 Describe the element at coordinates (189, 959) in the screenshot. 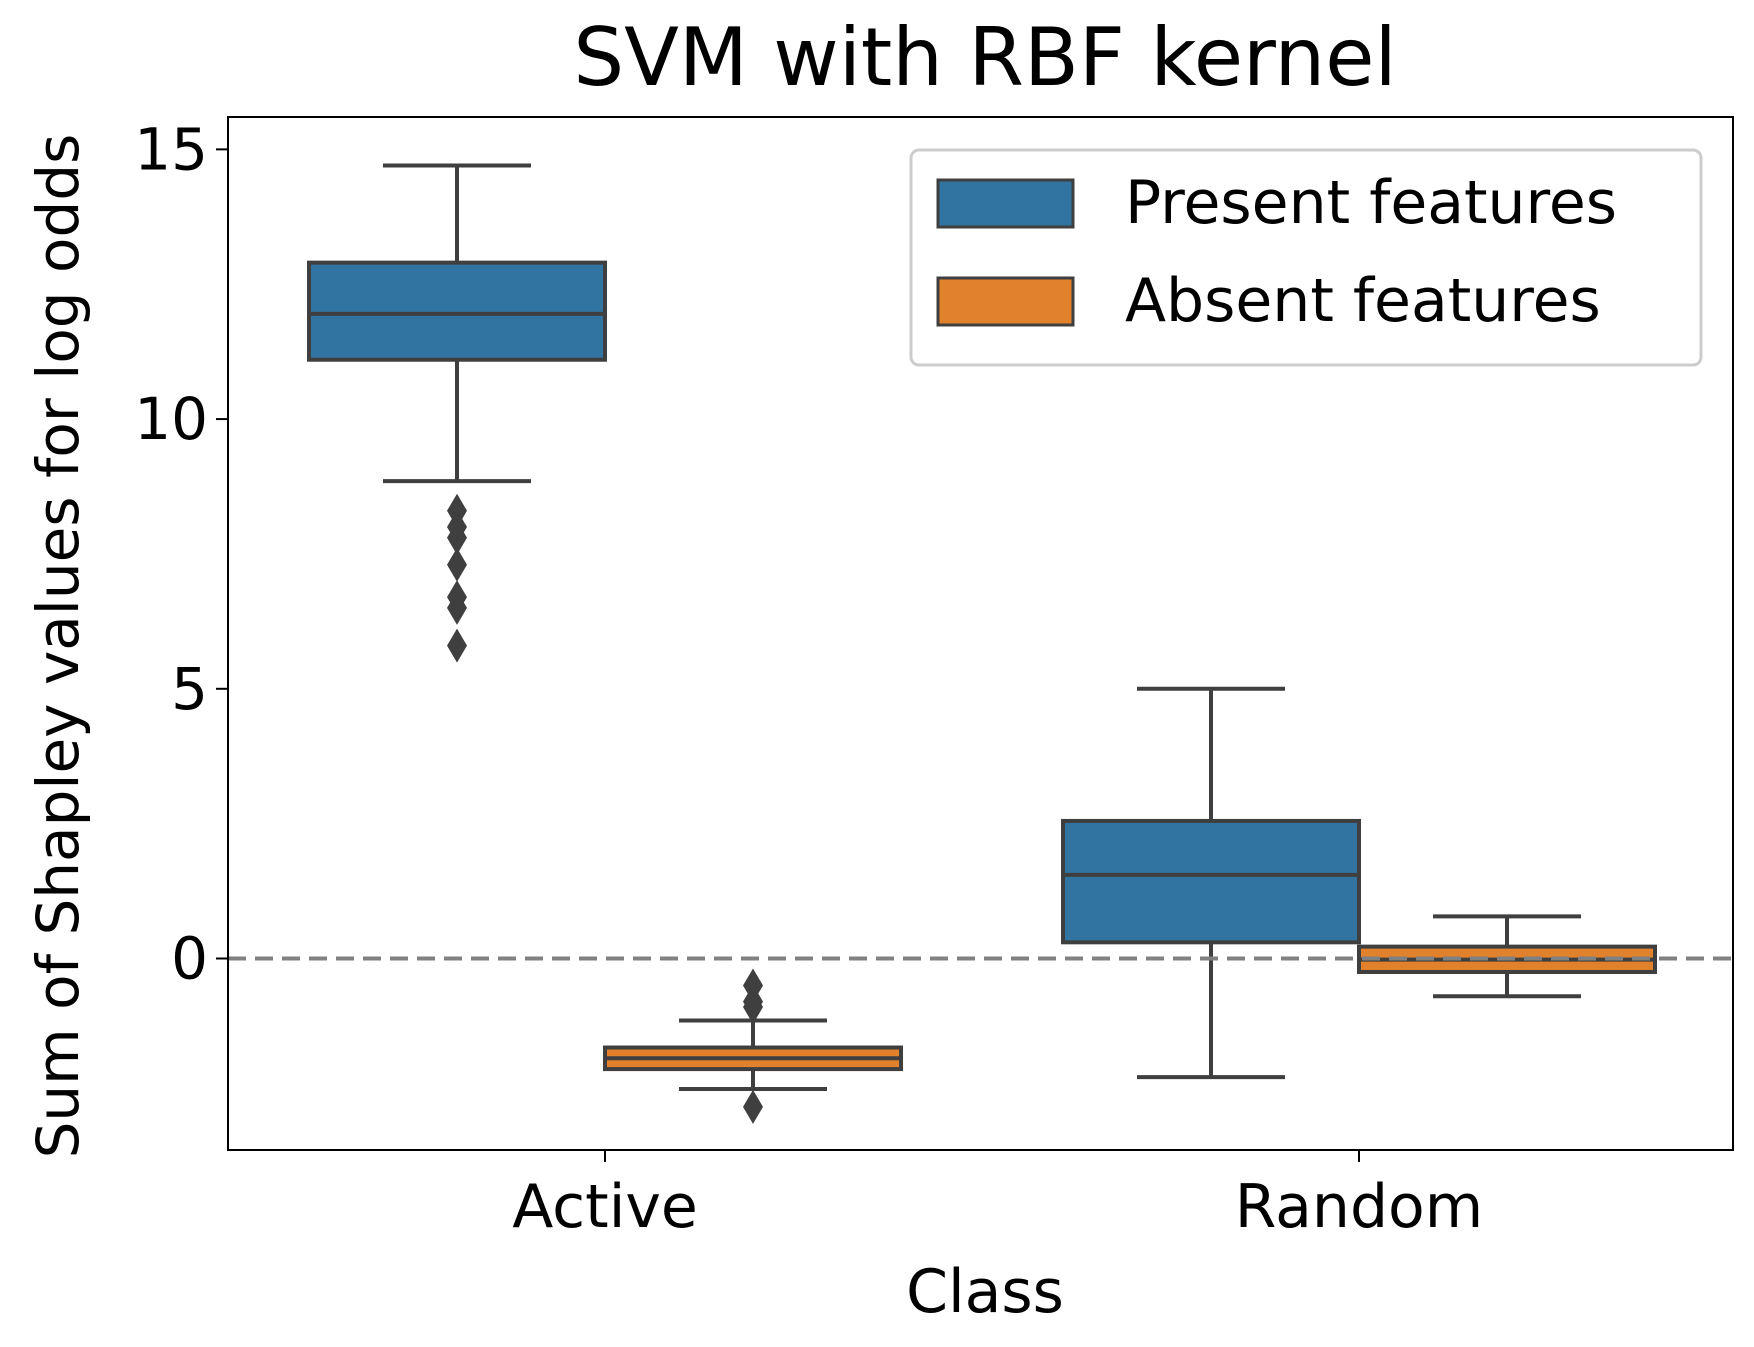

I see `y-tick-label: 0` at that location.